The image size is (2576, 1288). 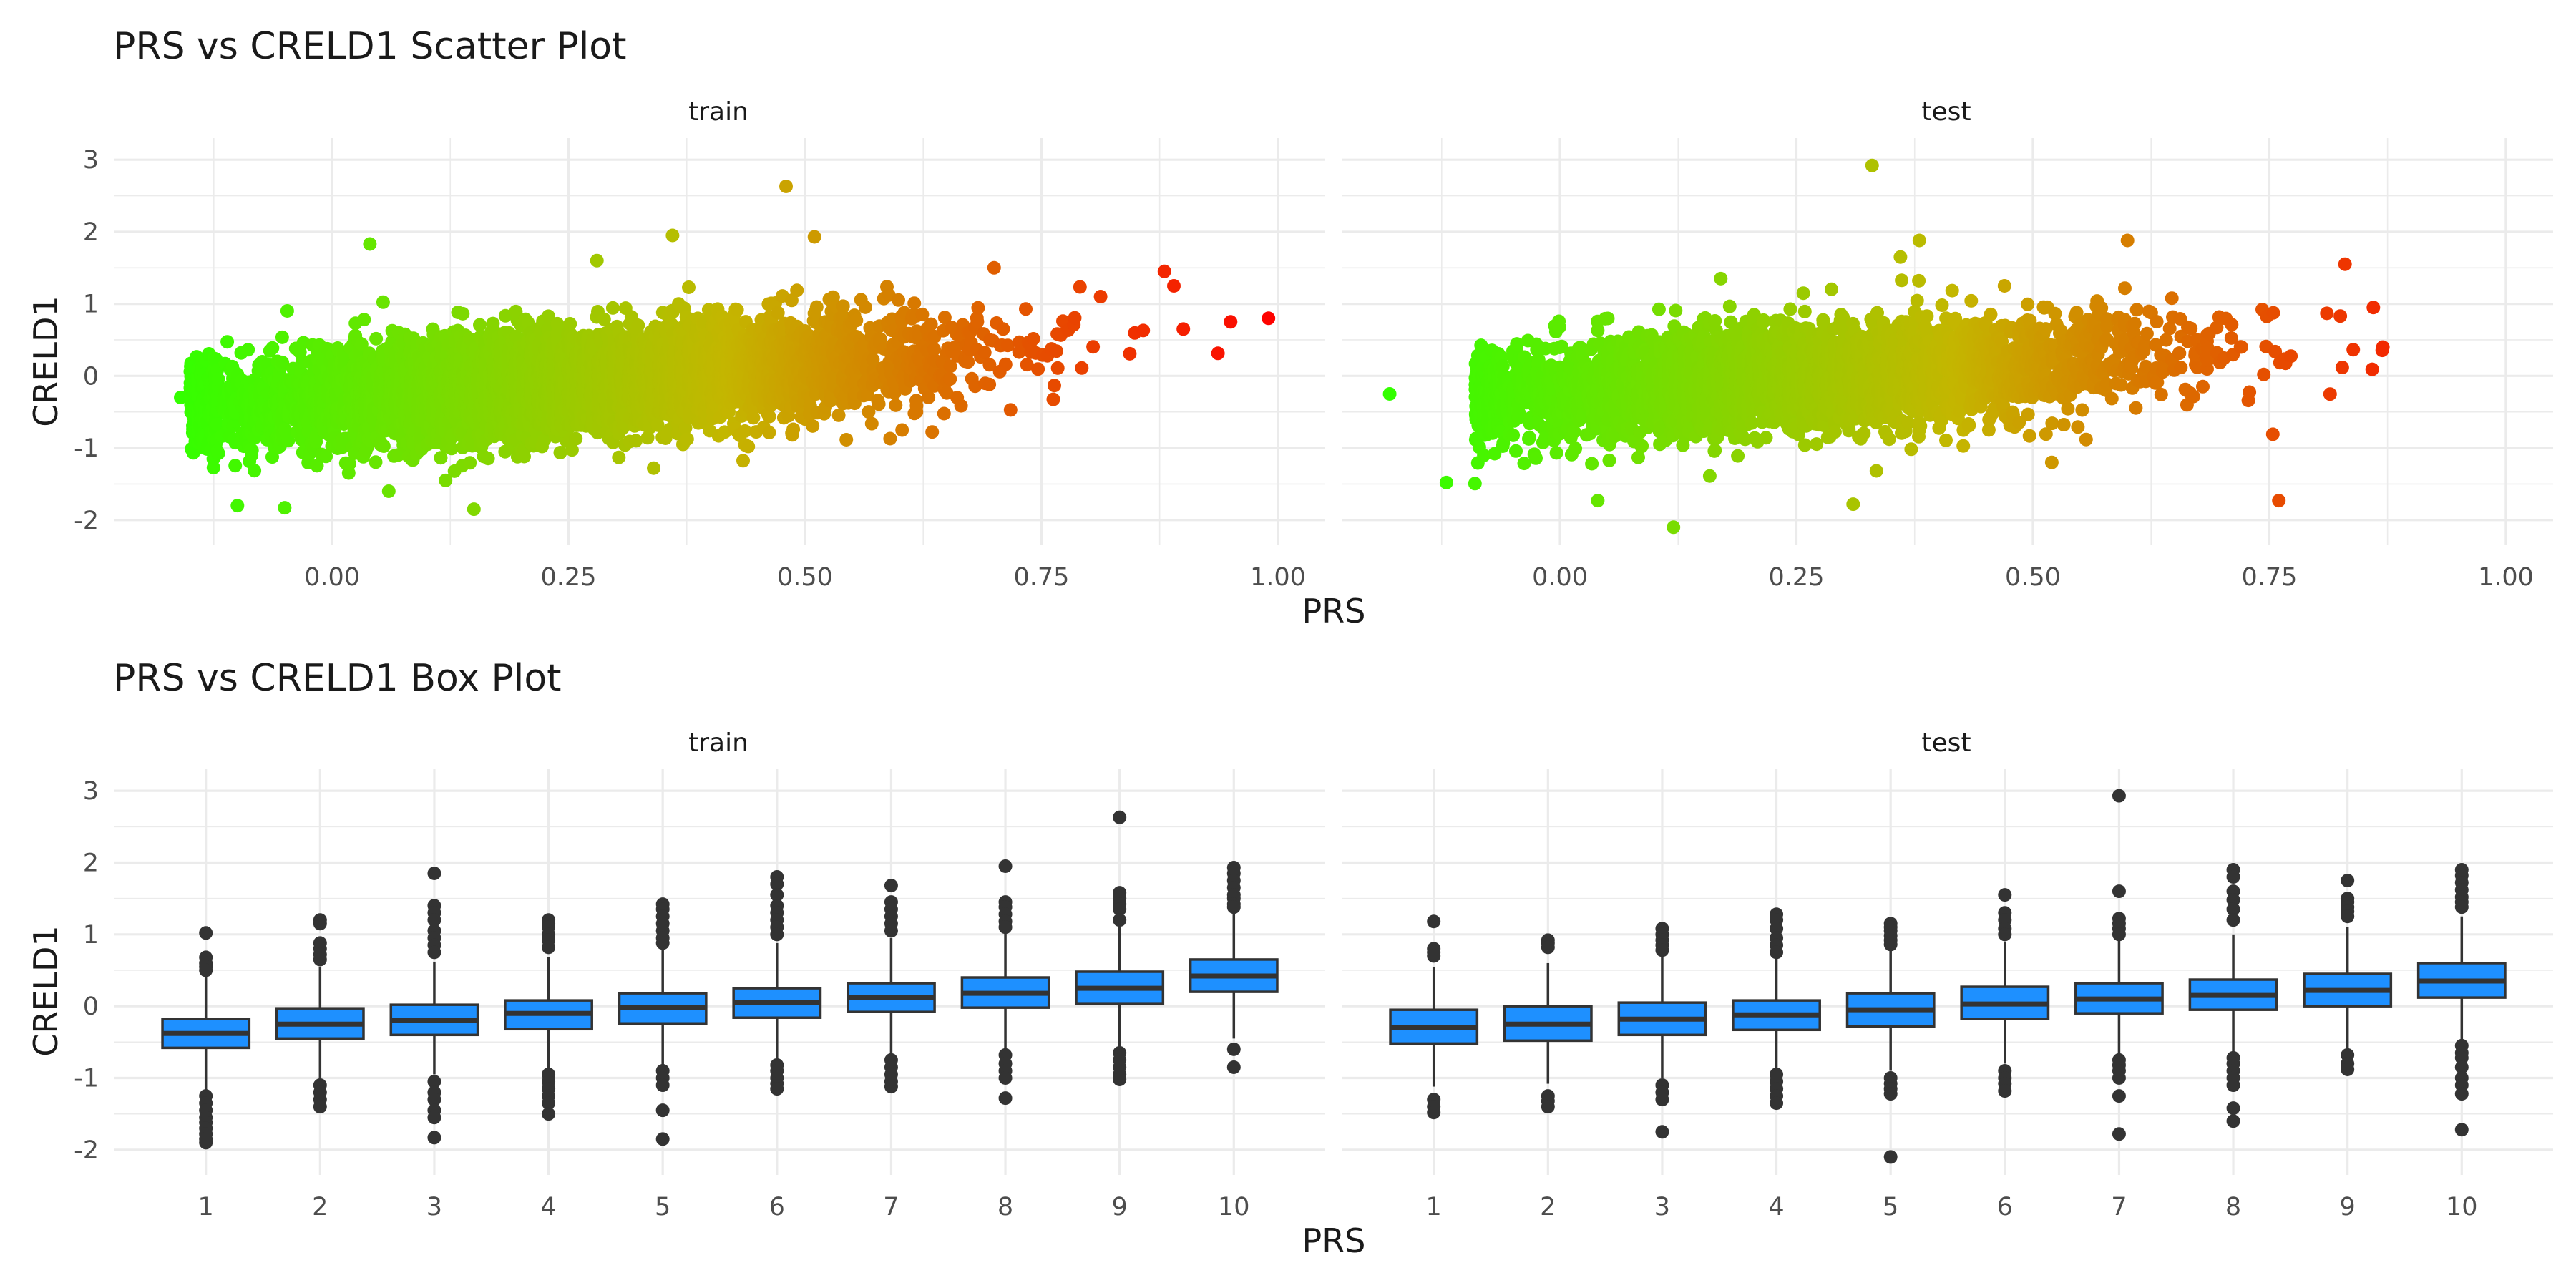 I want to click on scatter-panel-train, so click(x=719, y=341).